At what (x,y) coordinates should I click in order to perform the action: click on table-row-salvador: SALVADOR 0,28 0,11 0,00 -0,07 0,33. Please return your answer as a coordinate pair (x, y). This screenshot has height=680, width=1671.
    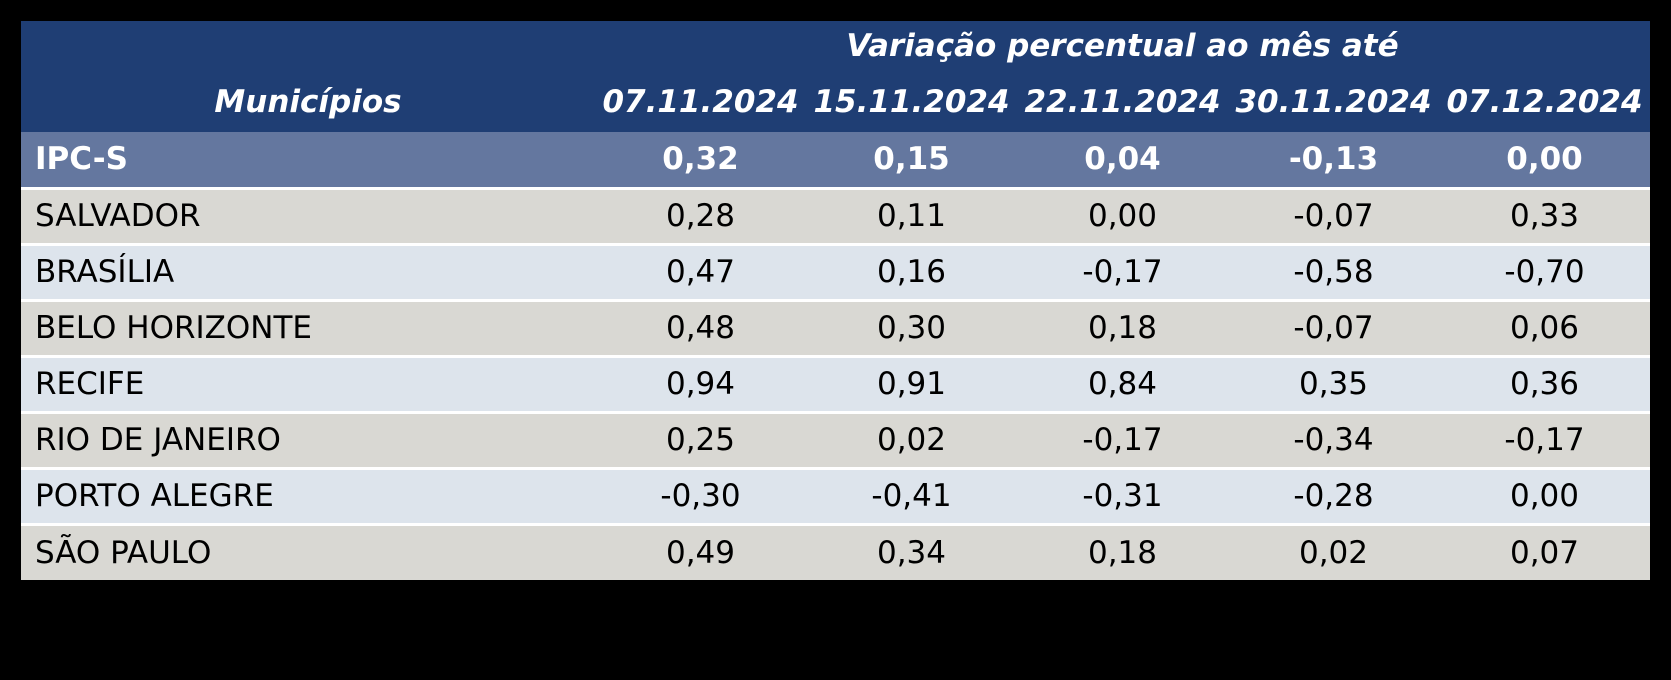
    Looking at the image, I should click on (835, 216).